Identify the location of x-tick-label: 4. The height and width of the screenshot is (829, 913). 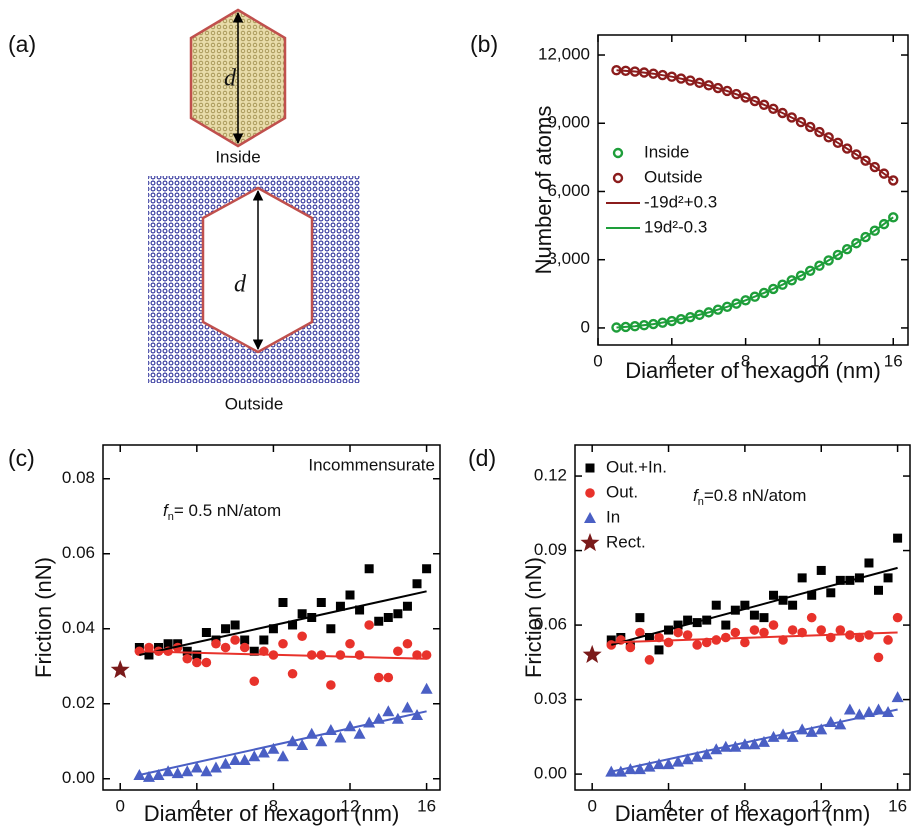
(196, 805).